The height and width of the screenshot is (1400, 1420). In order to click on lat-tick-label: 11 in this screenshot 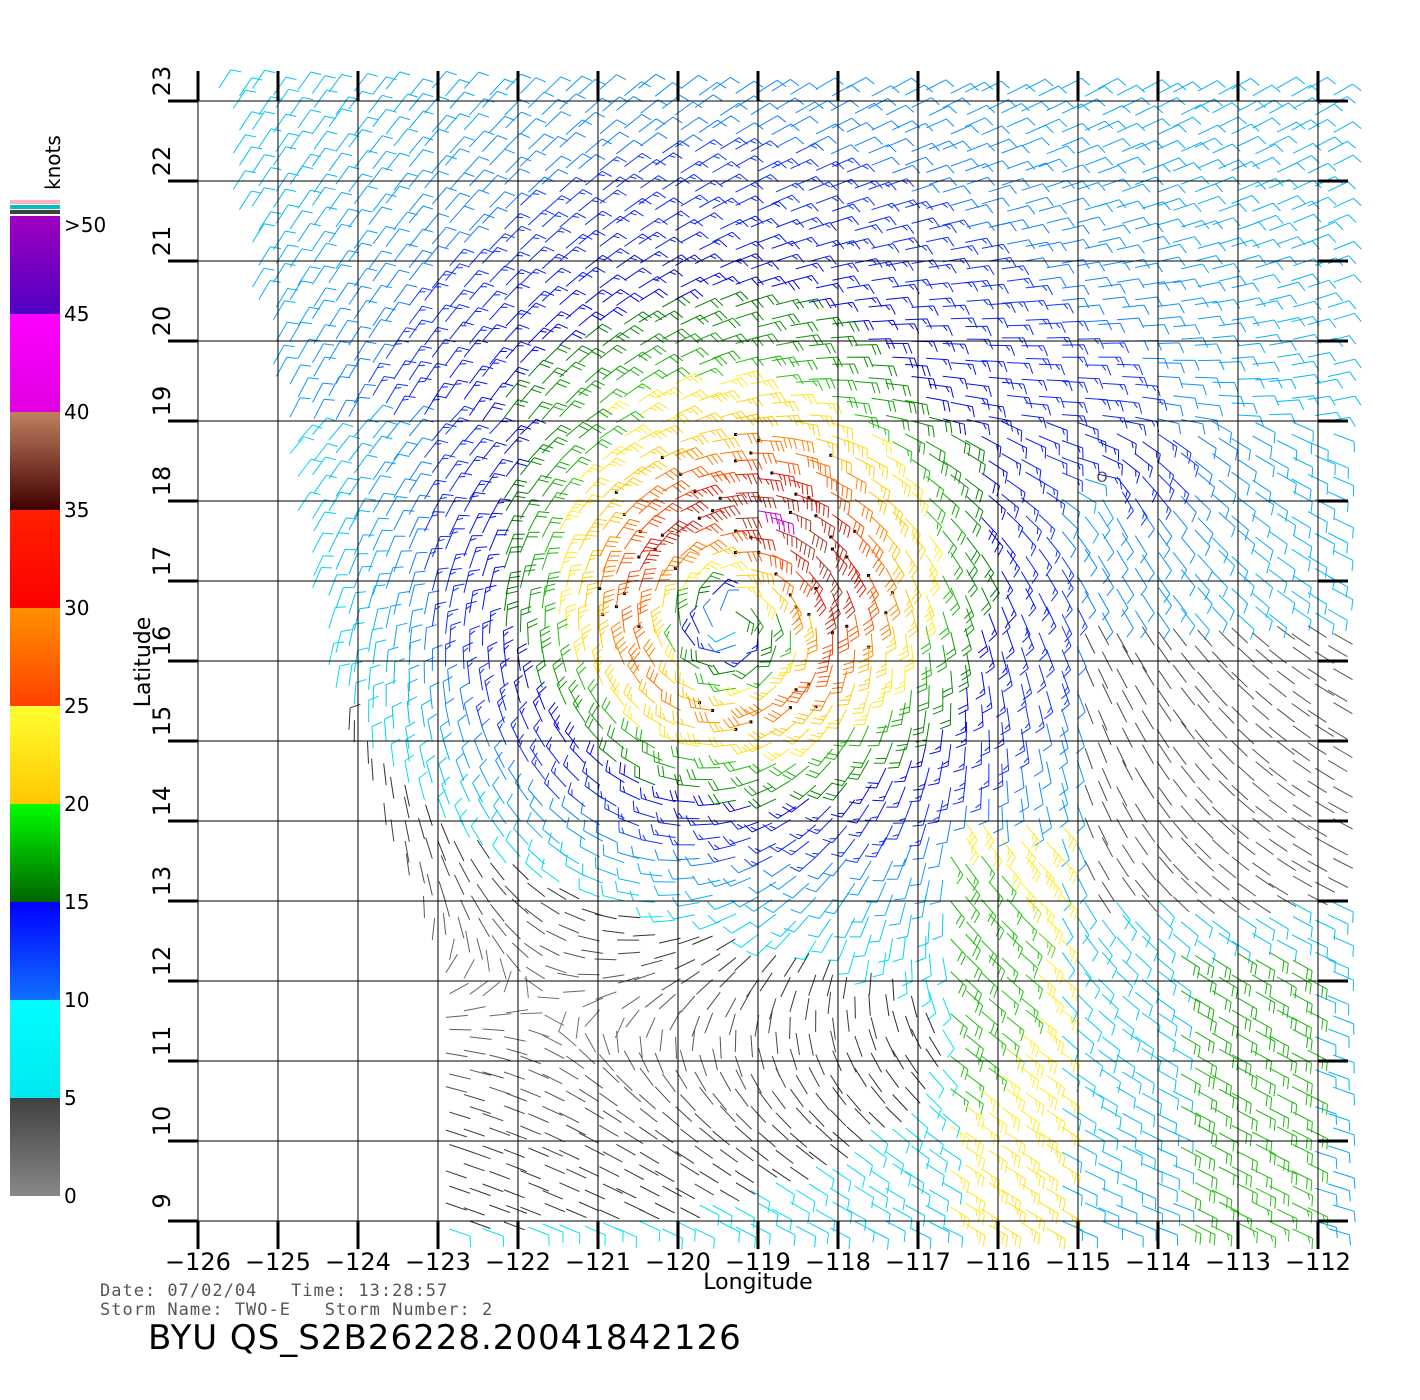, I will do `click(162, 1041)`.